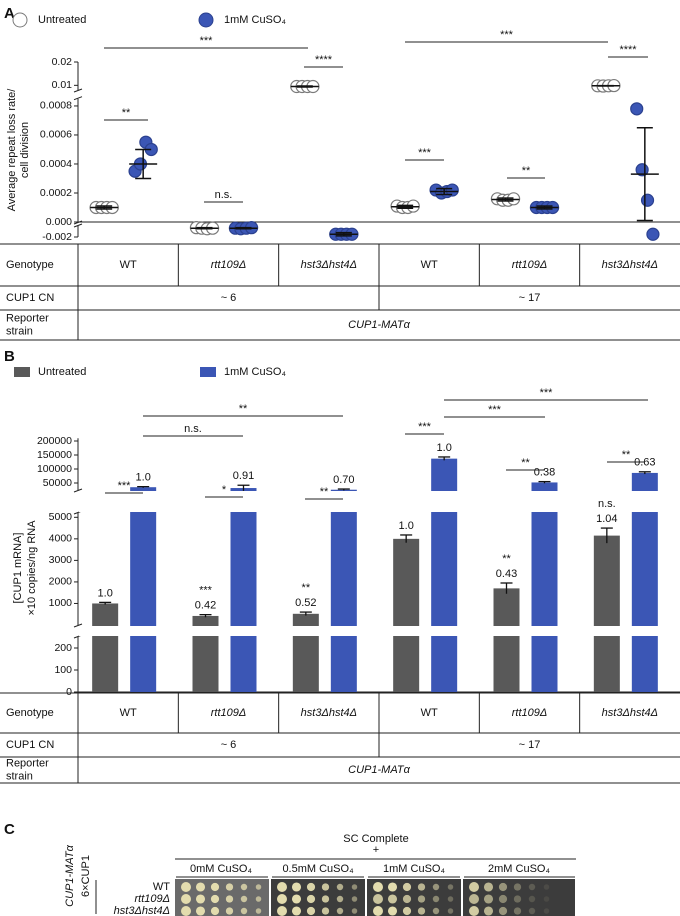  What do you see at coordinates (63, 648) in the screenshot?
I see `y-tick-label: 200` at bounding box center [63, 648].